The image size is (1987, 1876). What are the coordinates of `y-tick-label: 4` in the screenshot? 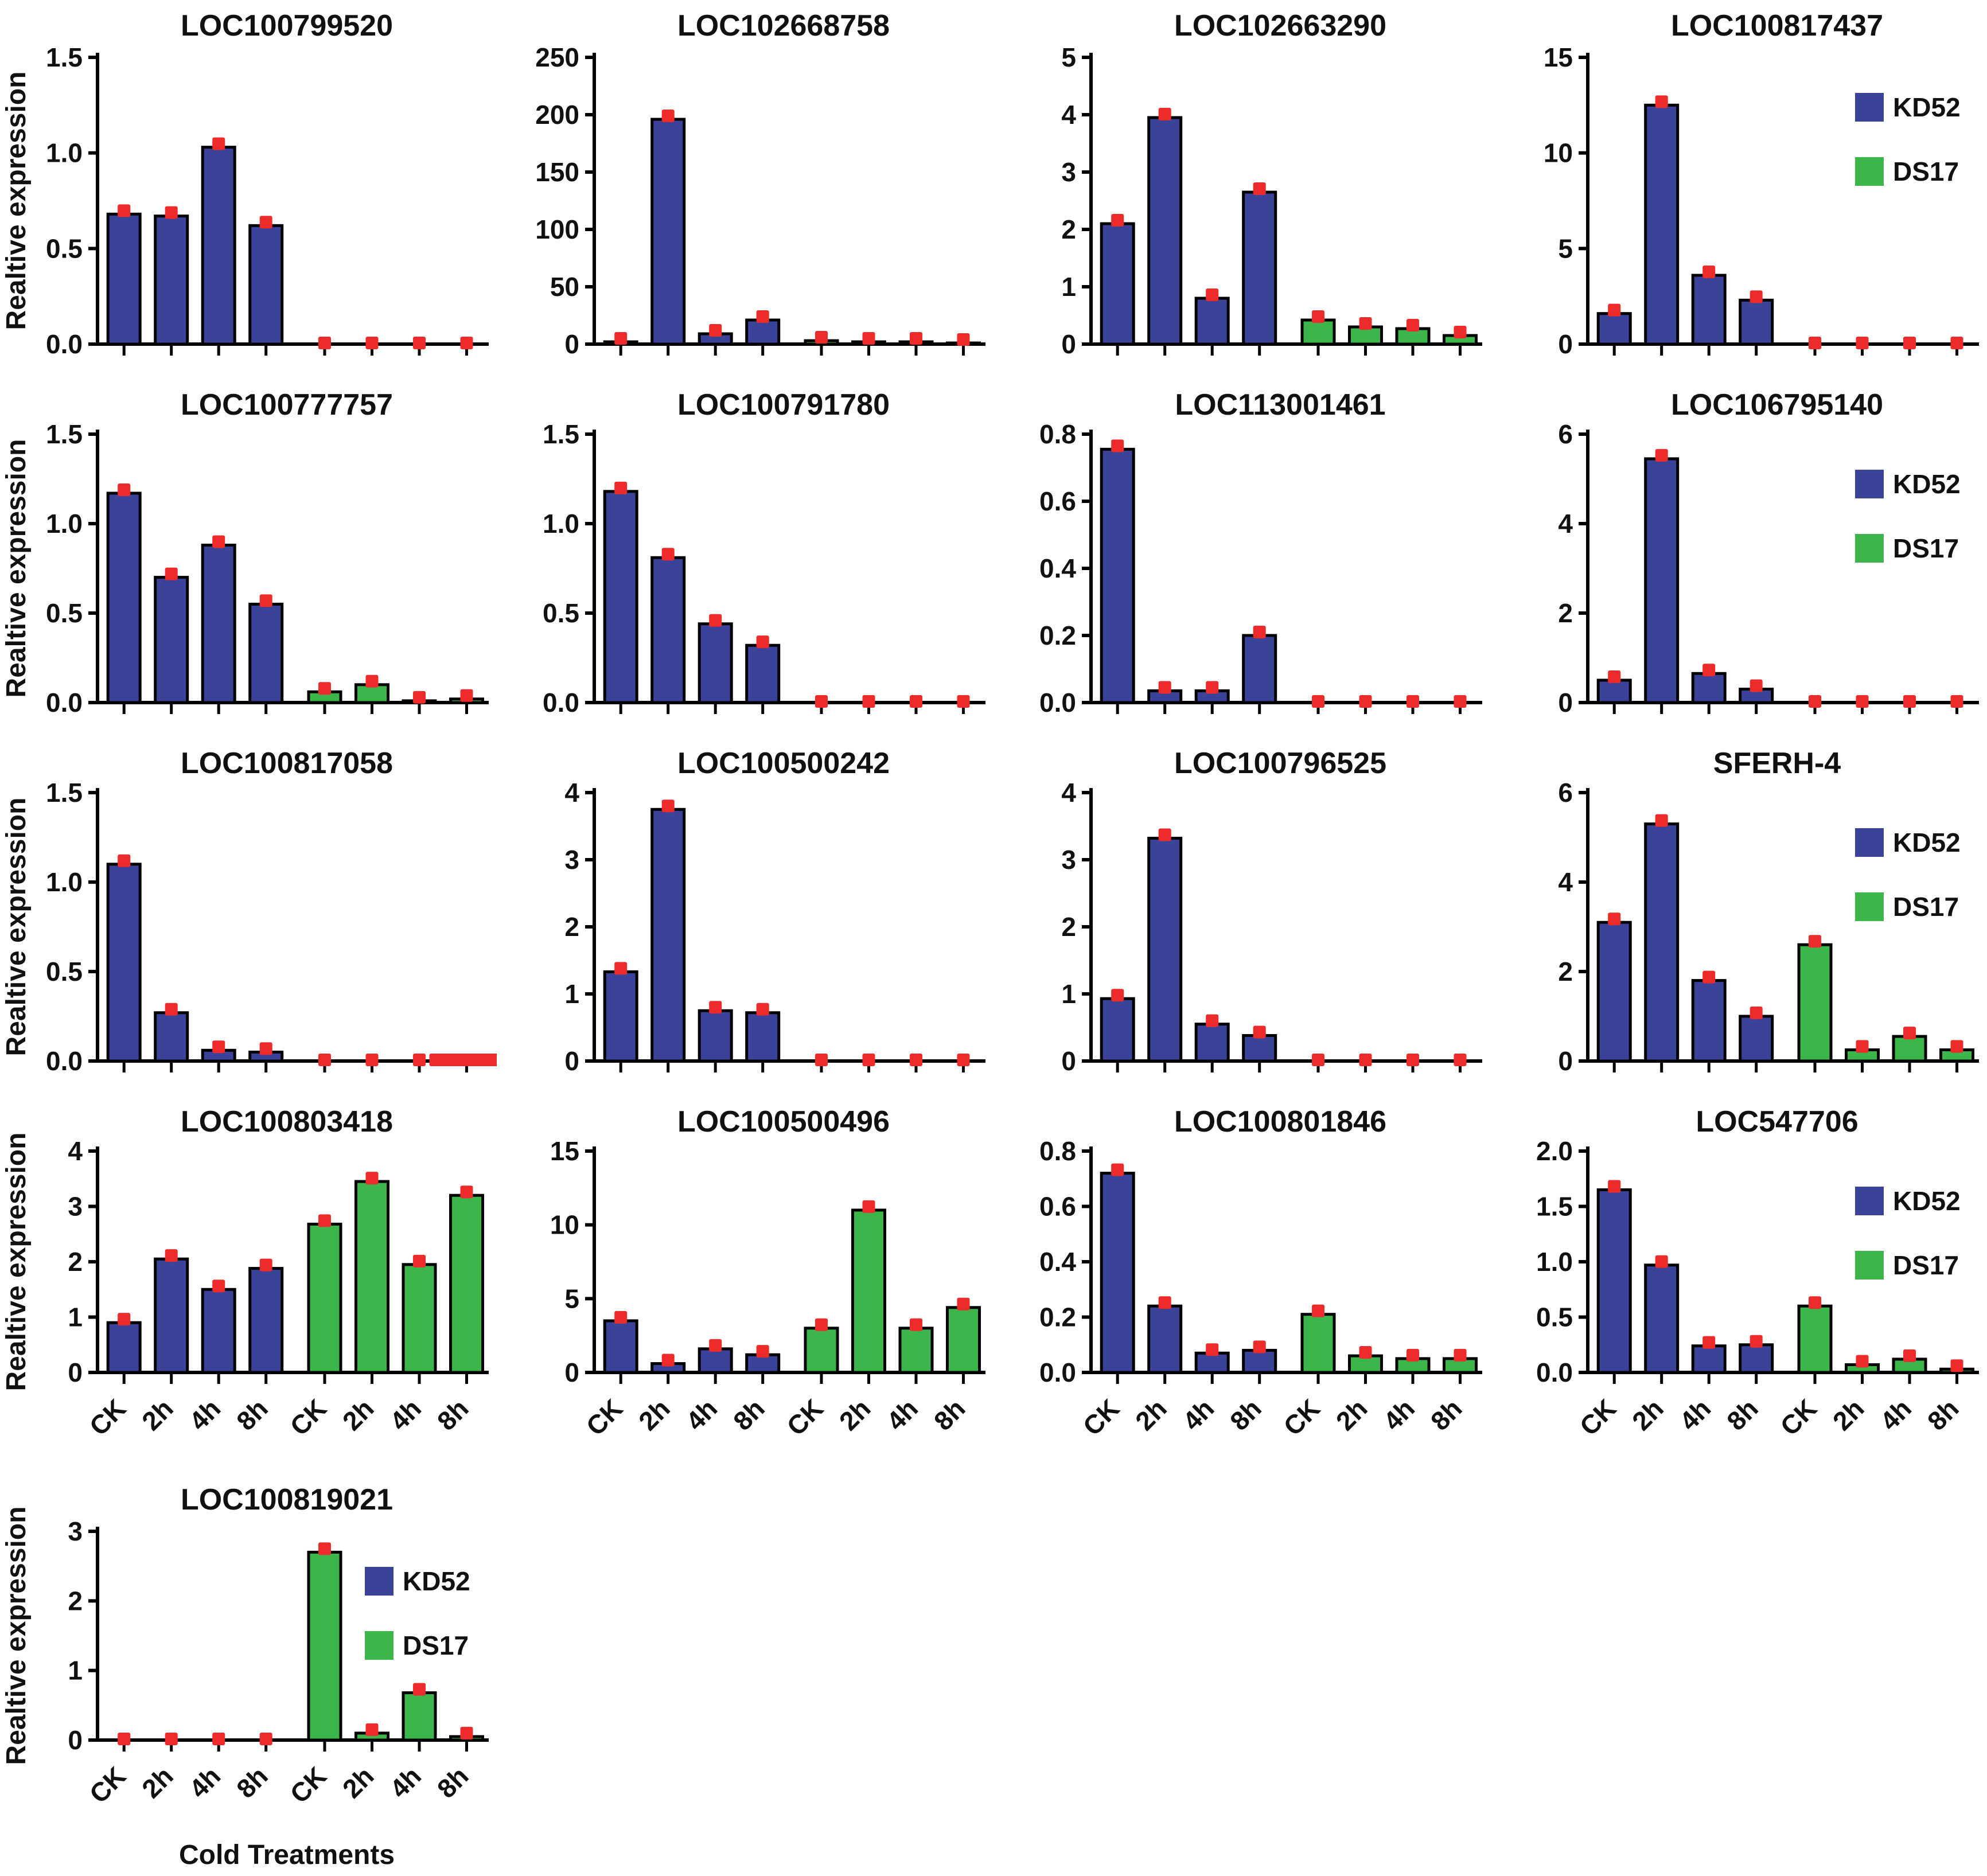 It's located at (1068, 115).